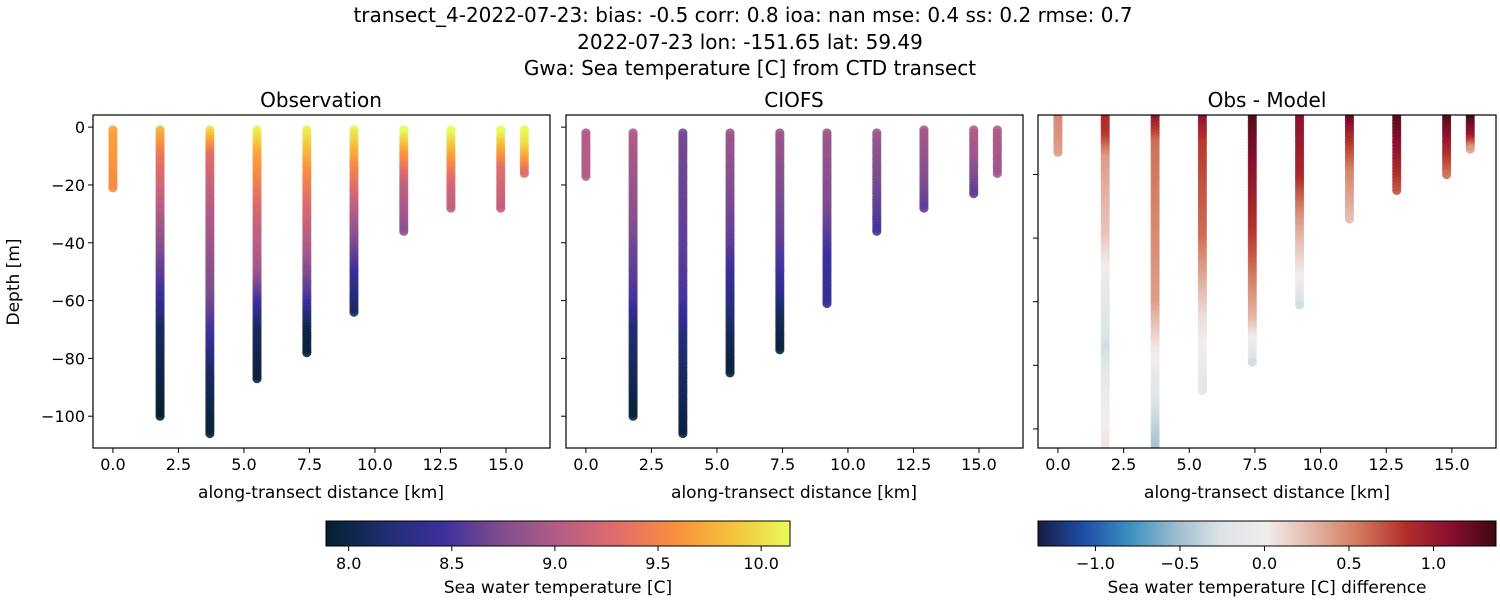 Image resolution: width=1500 pixels, height=604 pixels. What do you see at coordinates (321, 100) in the screenshot?
I see `panel-title-observation: Observation` at bounding box center [321, 100].